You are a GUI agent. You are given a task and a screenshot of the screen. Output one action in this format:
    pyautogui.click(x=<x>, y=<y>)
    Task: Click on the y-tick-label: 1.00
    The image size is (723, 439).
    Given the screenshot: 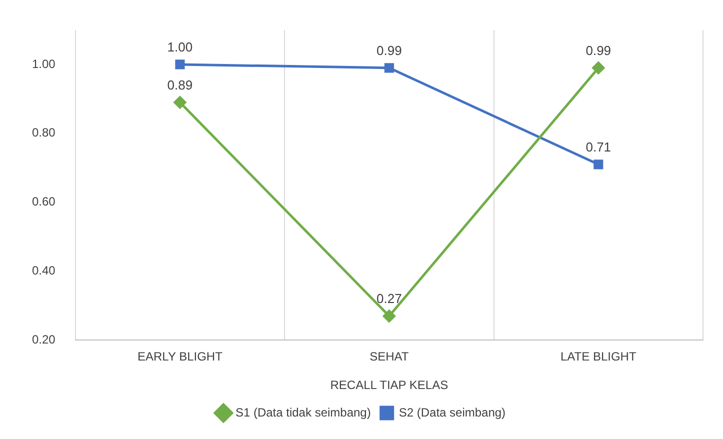 What is the action you would take?
    pyautogui.click(x=44, y=63)
    